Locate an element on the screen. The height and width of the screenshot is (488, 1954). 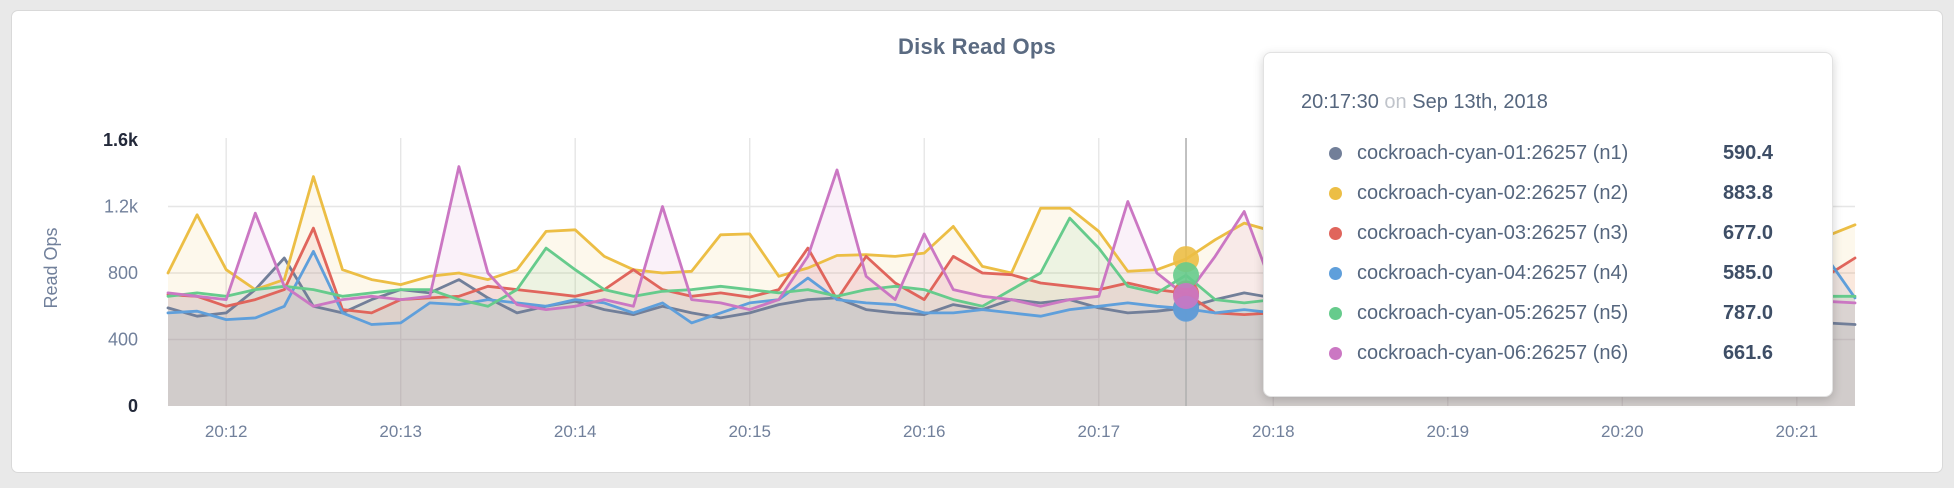
tooltip-series-name: cockroach-cyan-01:26257 (n1) is located at coordinates (1493, 152).